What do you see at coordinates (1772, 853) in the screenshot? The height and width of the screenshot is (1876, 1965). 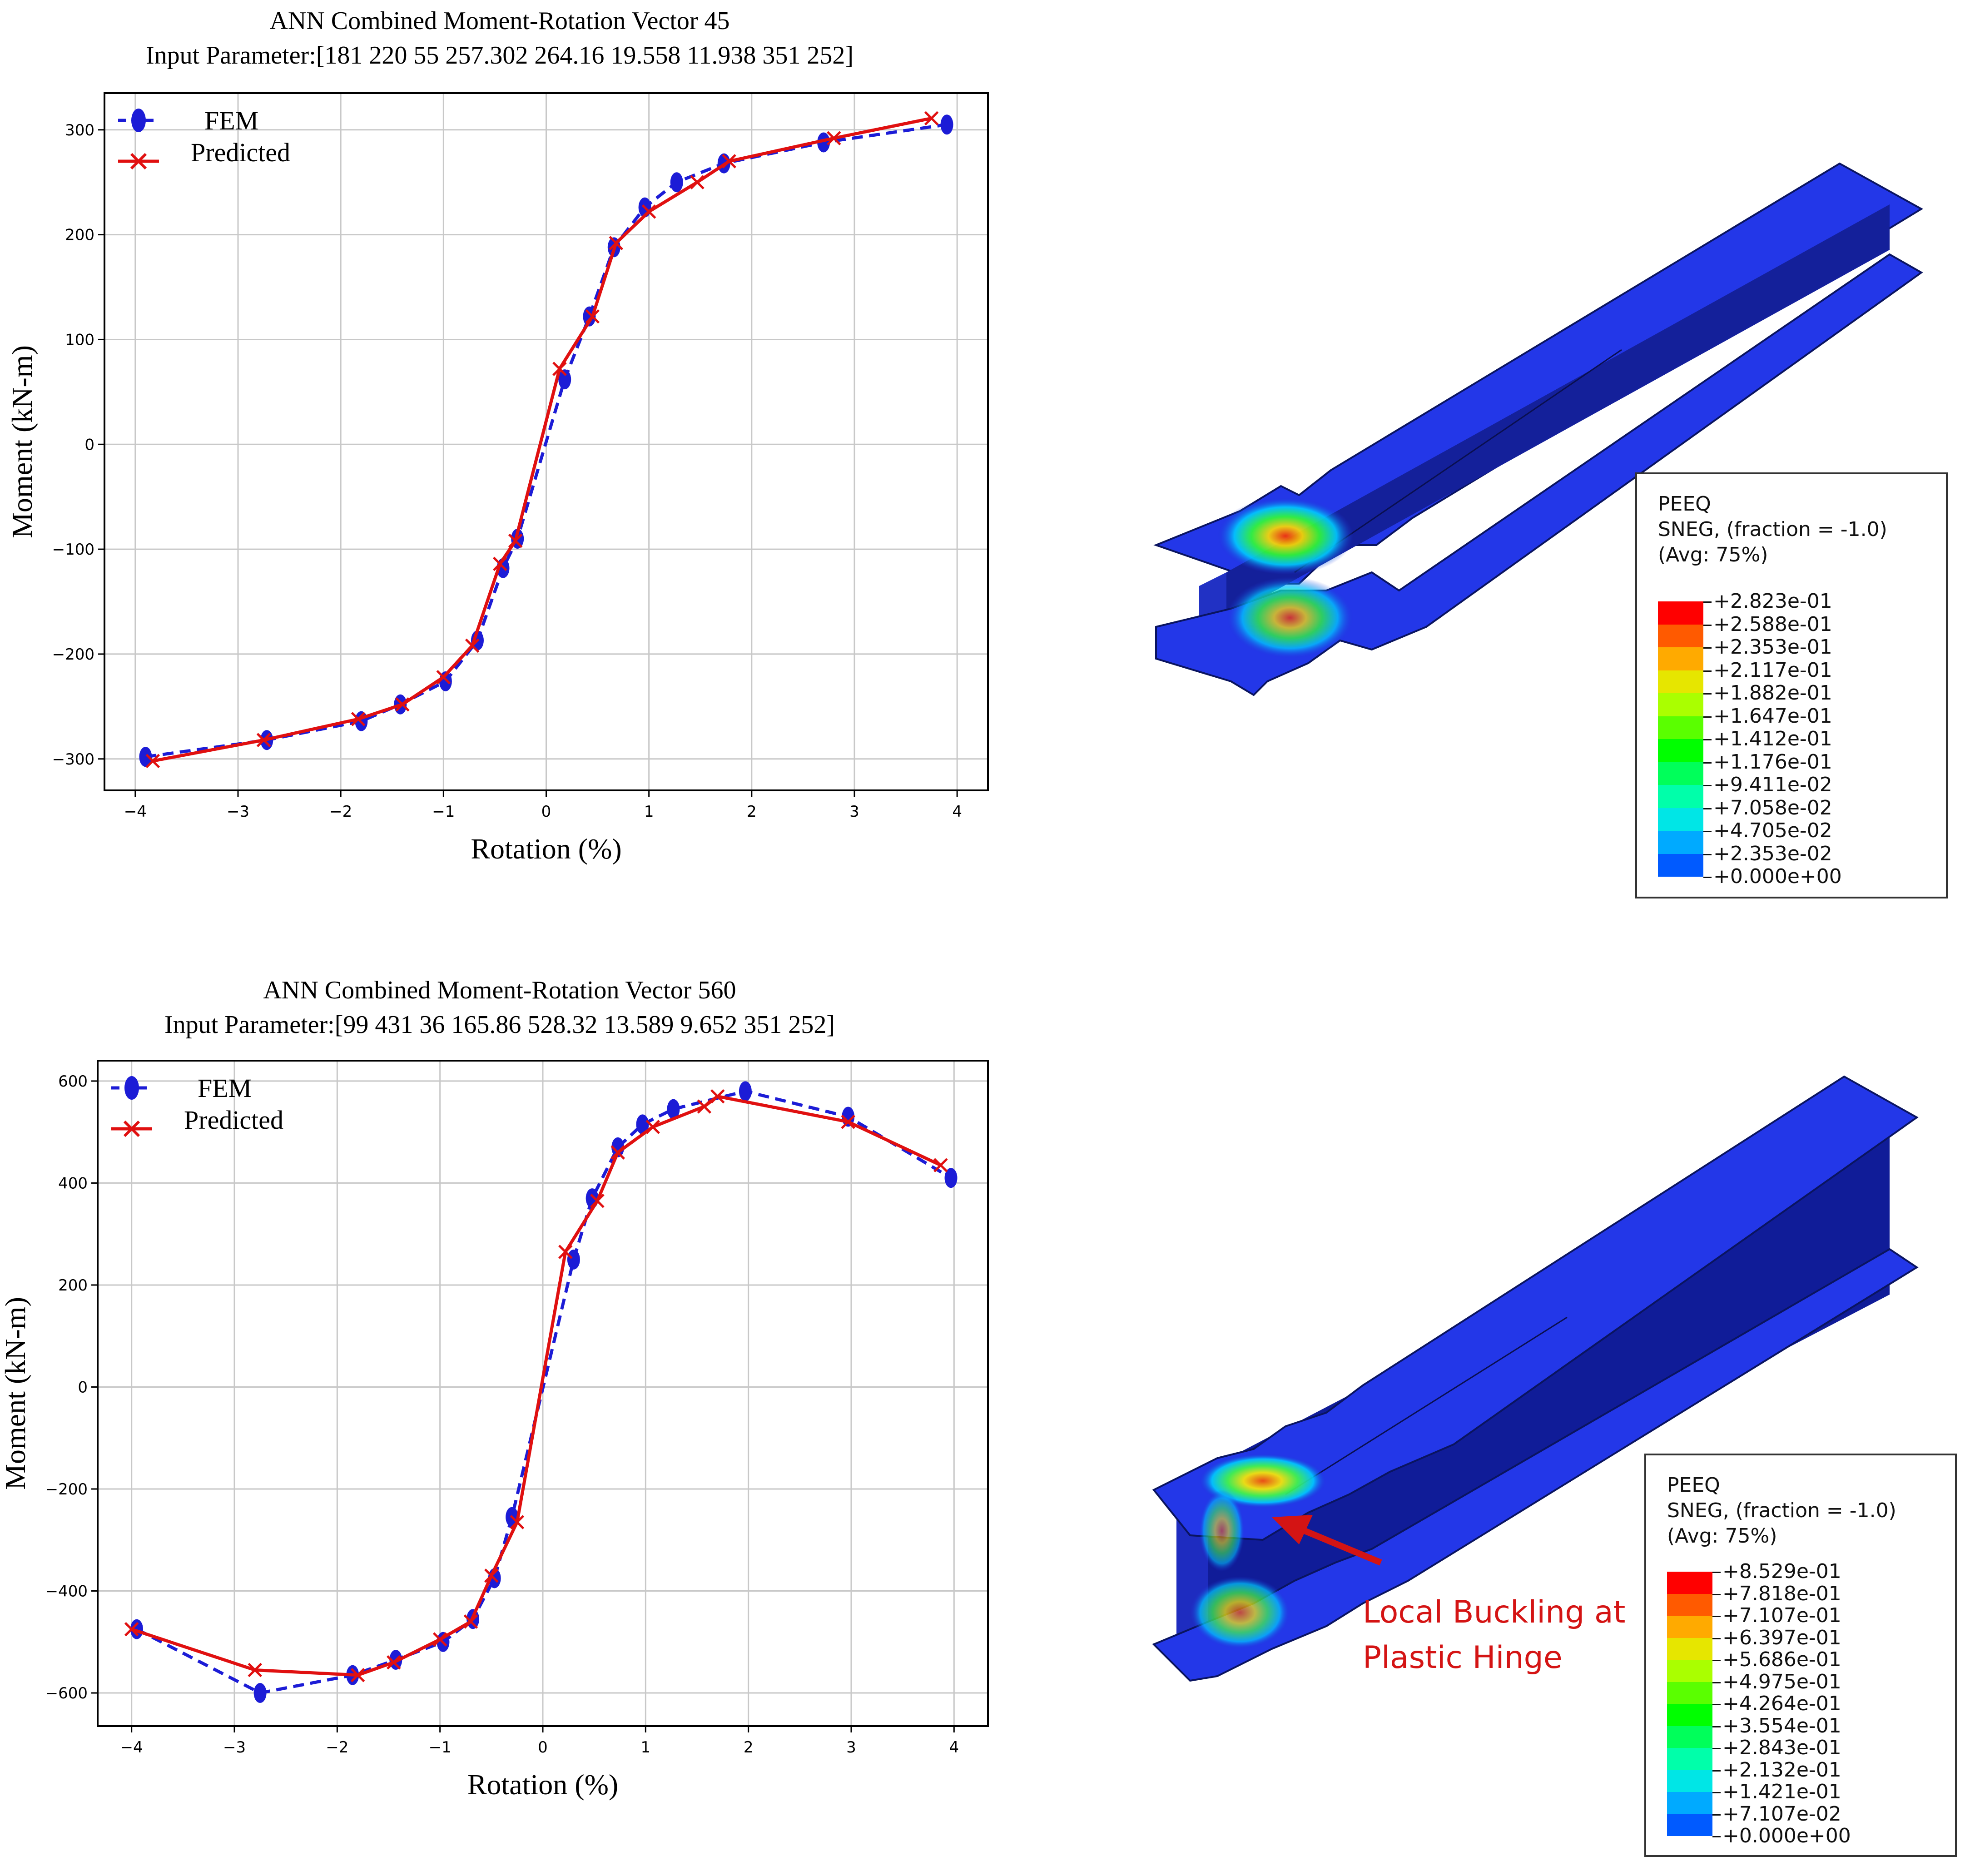 I see `contour-legend-level: +2.353e-02` at bounding box center [1772, 853].